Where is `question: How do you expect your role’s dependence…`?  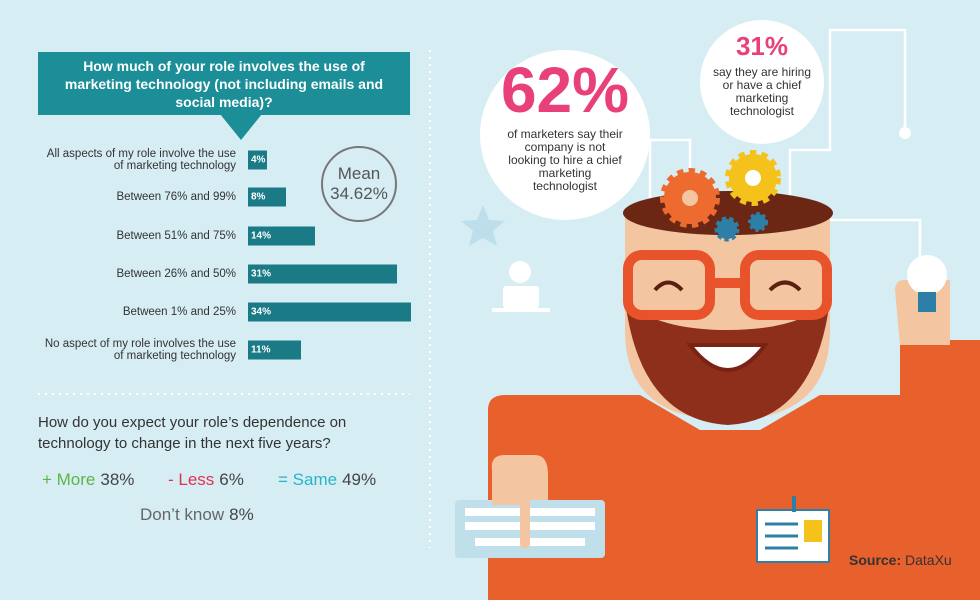
question: How do you expect your role’s dependence… is located at coordinates (192, 433).